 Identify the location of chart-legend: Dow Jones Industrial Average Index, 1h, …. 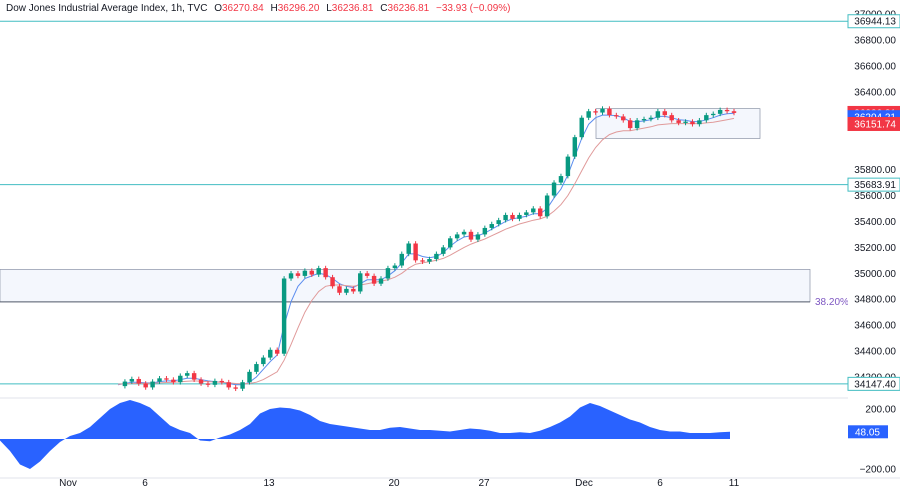
(258, 8).